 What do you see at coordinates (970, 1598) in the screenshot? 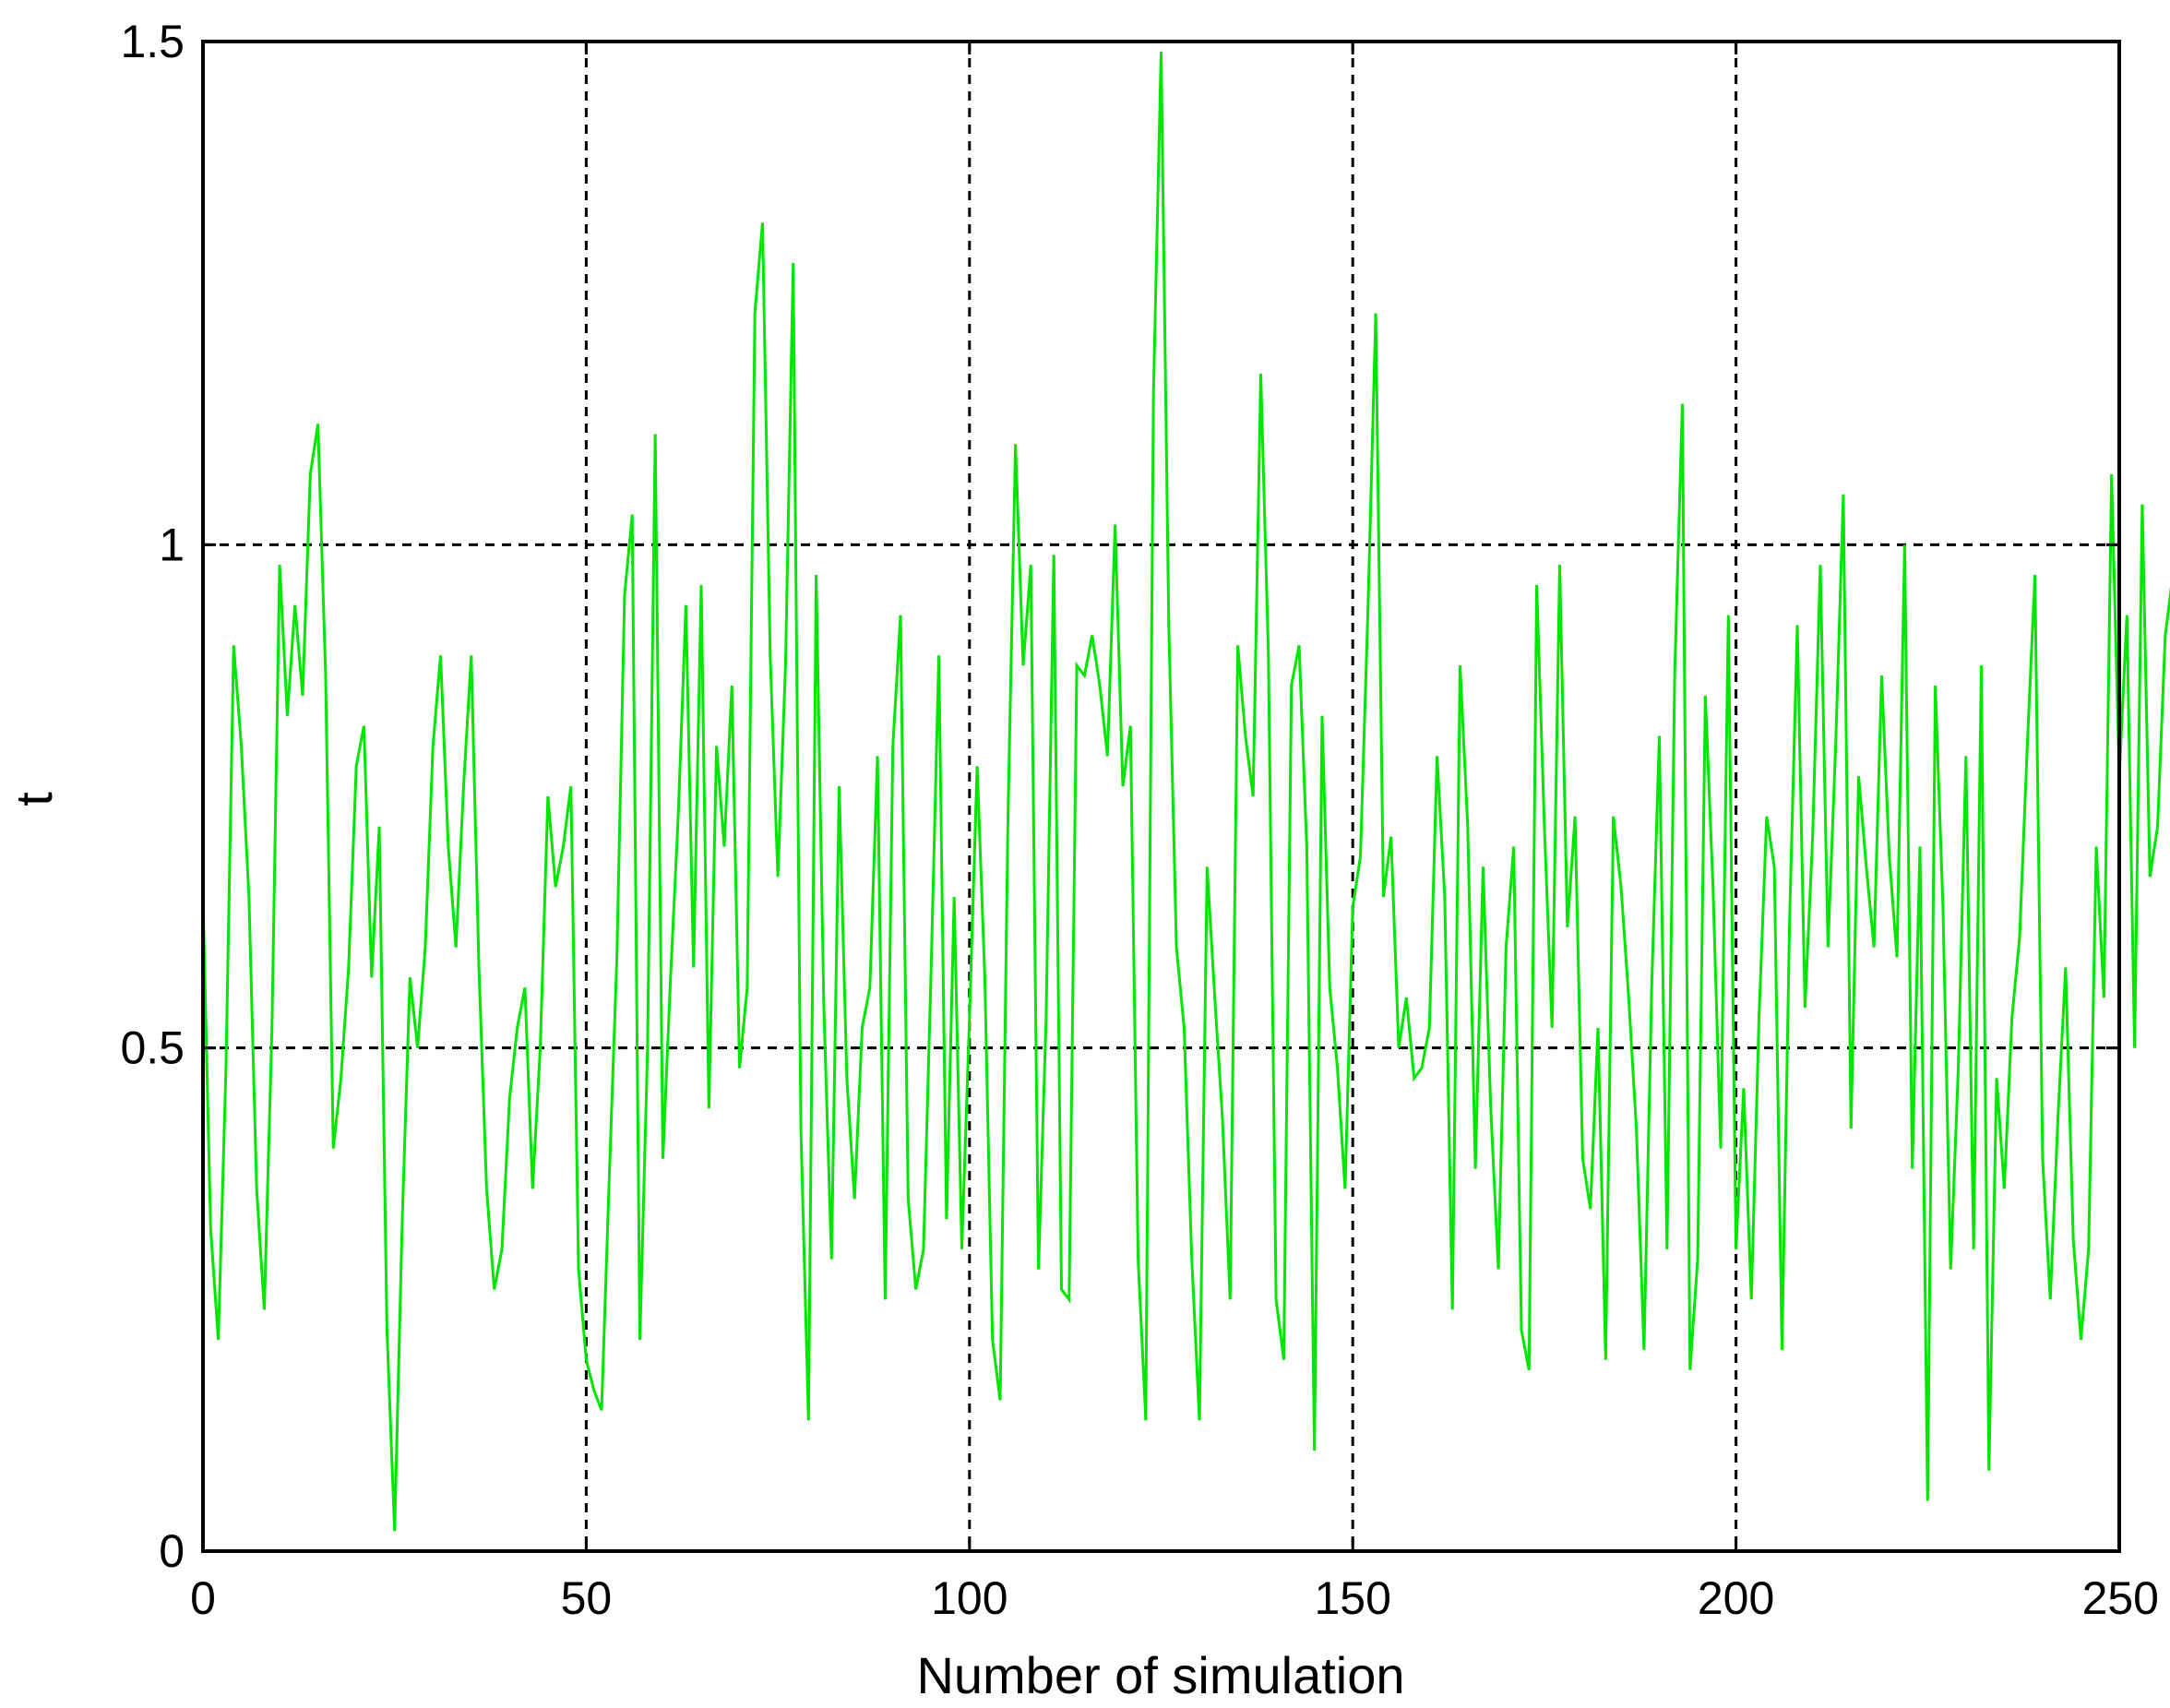
I see `x-tick-label: 100` at bounding box center [970, 1598].